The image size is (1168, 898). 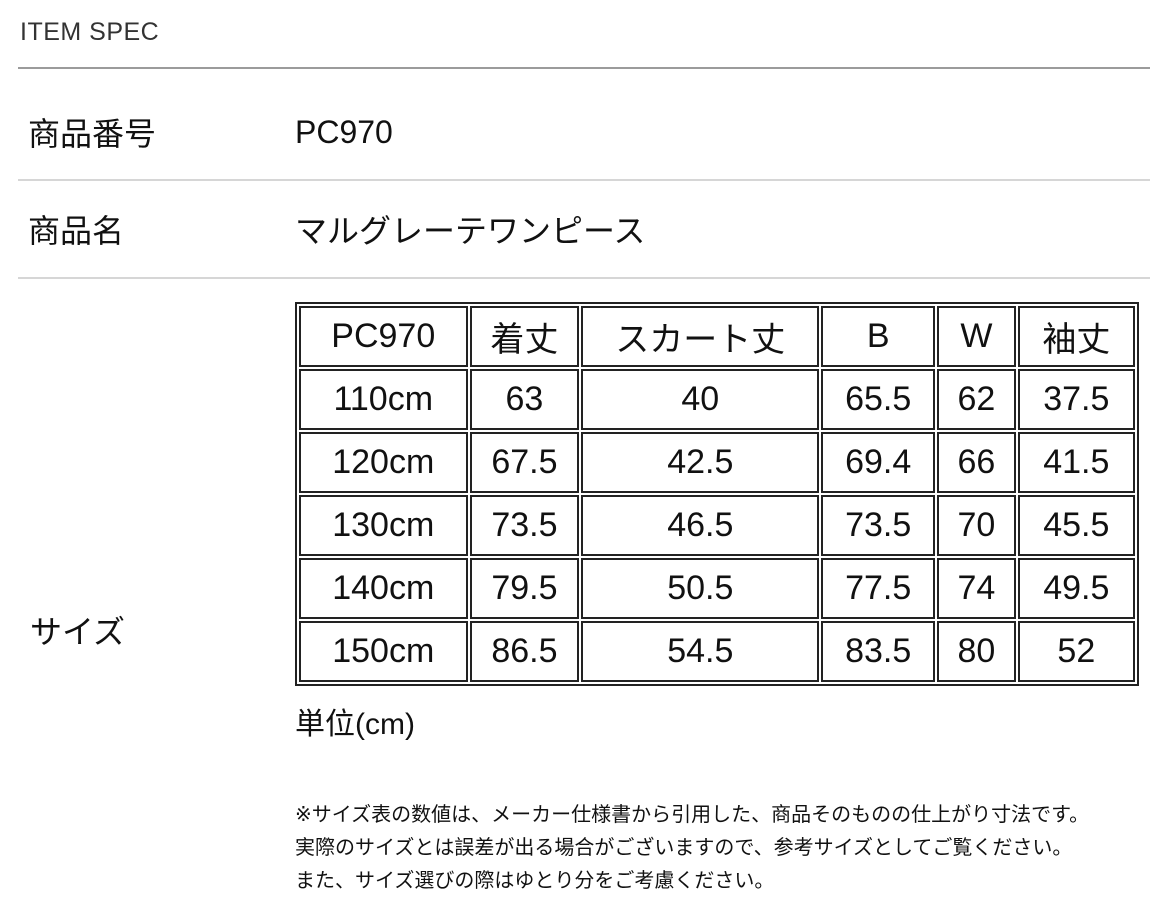 What do you see at coordinates (976, 525) in the screenshot?
I see `table-cell: 70` at bounding box center [976, 525].